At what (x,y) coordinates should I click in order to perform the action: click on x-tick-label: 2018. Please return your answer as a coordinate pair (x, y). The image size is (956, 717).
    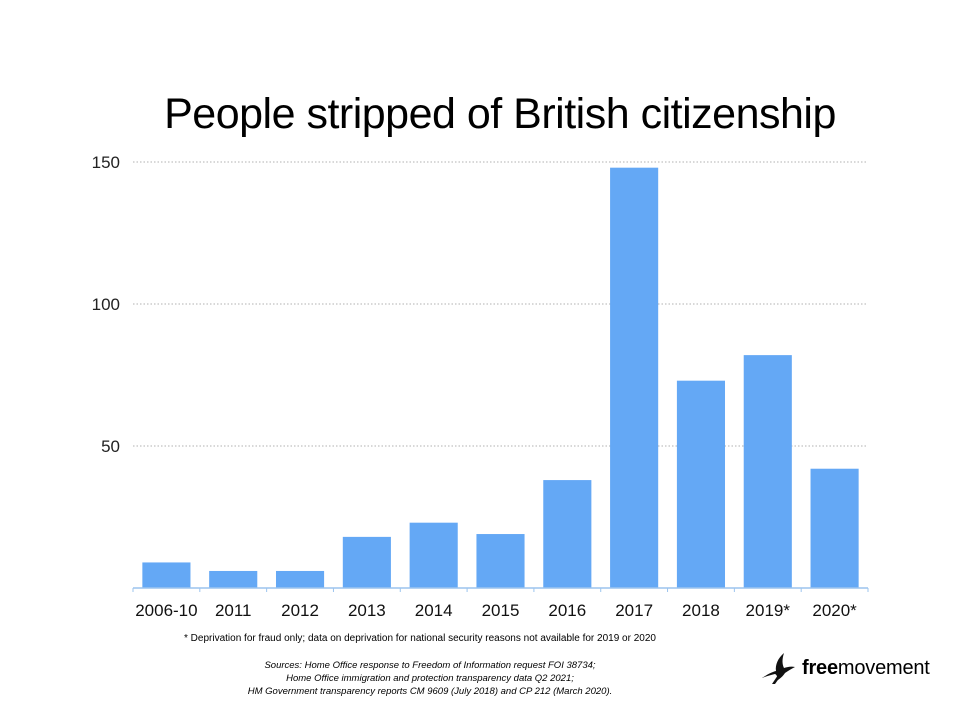
    Looking at the image, I should click on (701, 610).